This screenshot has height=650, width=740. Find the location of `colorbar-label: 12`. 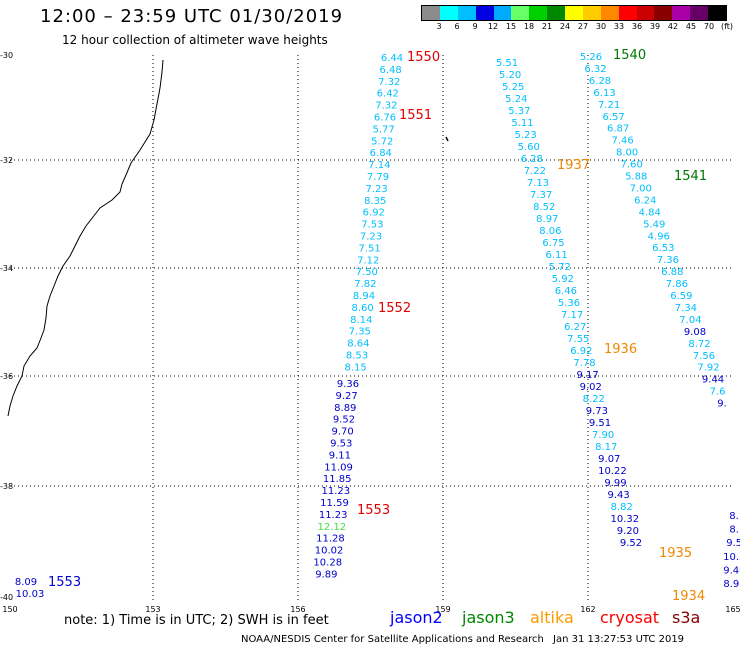

colorbar-label: 12 is located at coordinates (493, 26).